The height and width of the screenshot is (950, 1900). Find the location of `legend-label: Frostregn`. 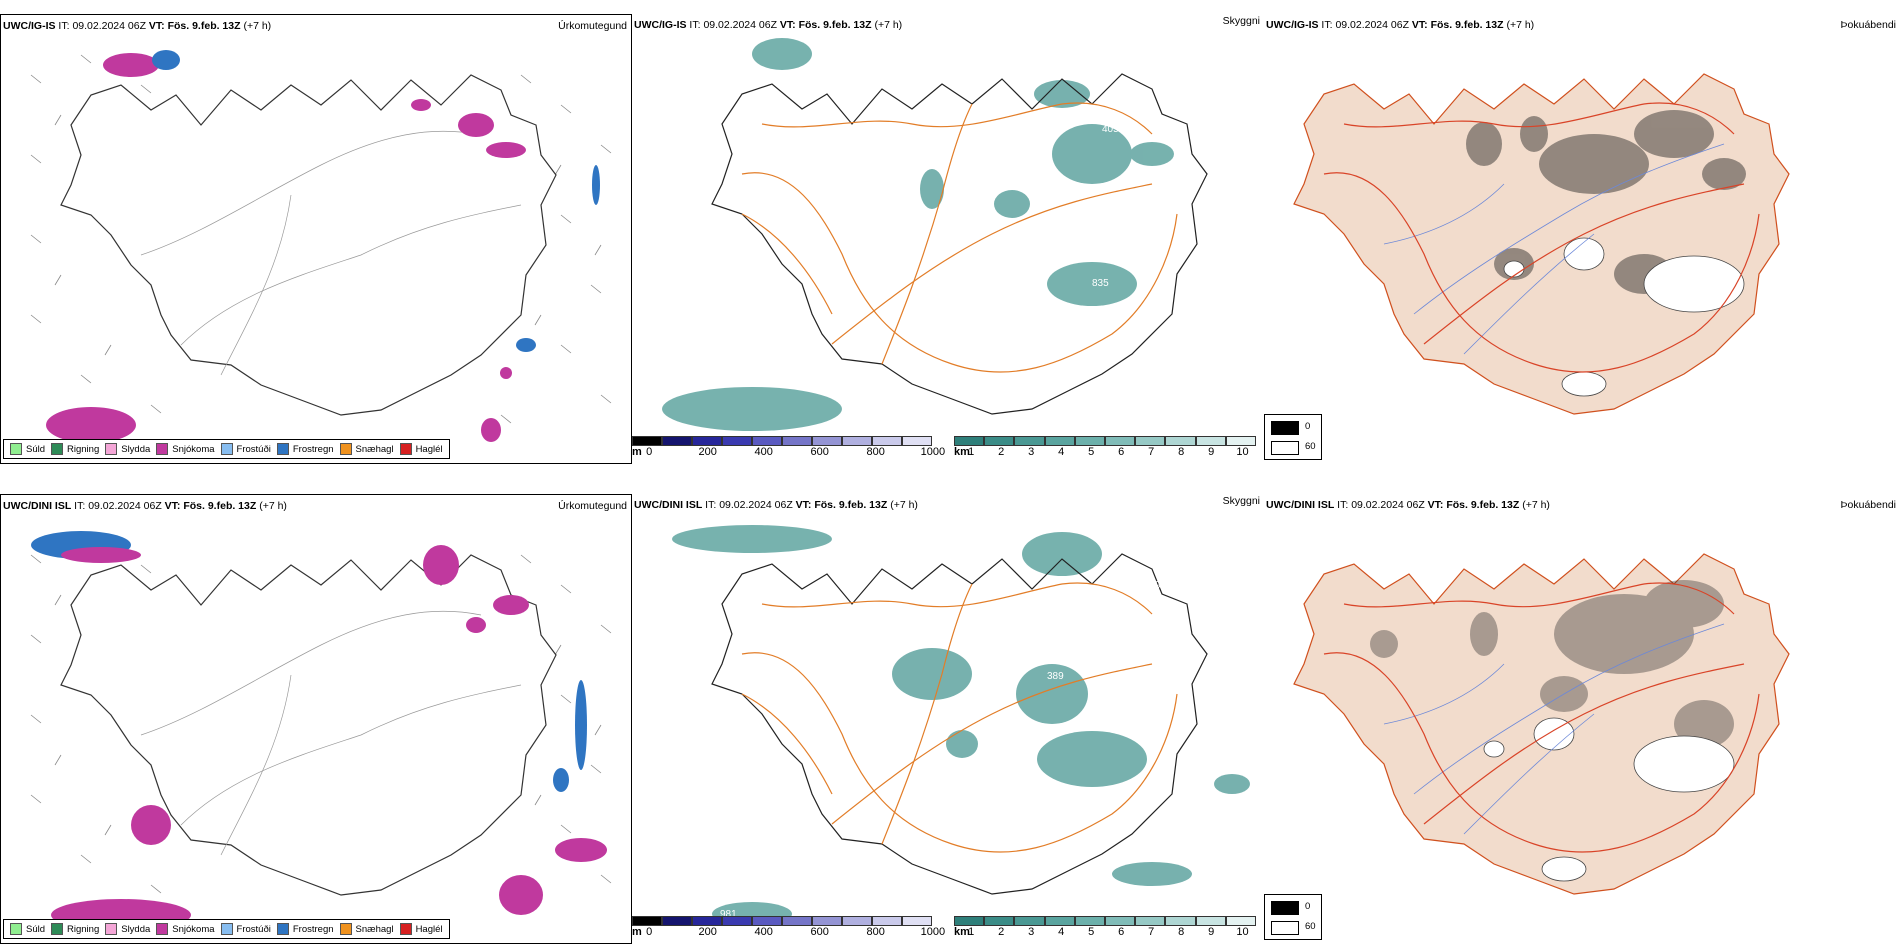

legend-label: Frostregn is located at coordinates (313, 449).